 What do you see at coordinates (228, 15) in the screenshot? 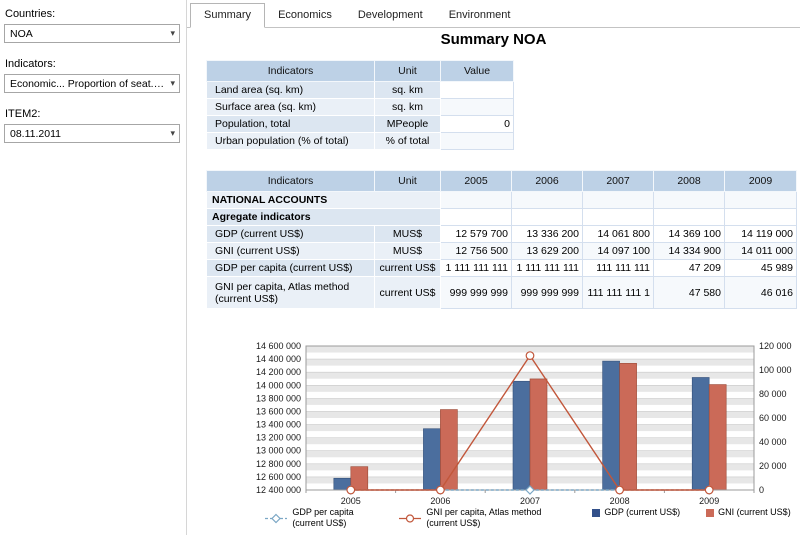
I see `tab-summary: Summary` at bounding box center [228, 15].